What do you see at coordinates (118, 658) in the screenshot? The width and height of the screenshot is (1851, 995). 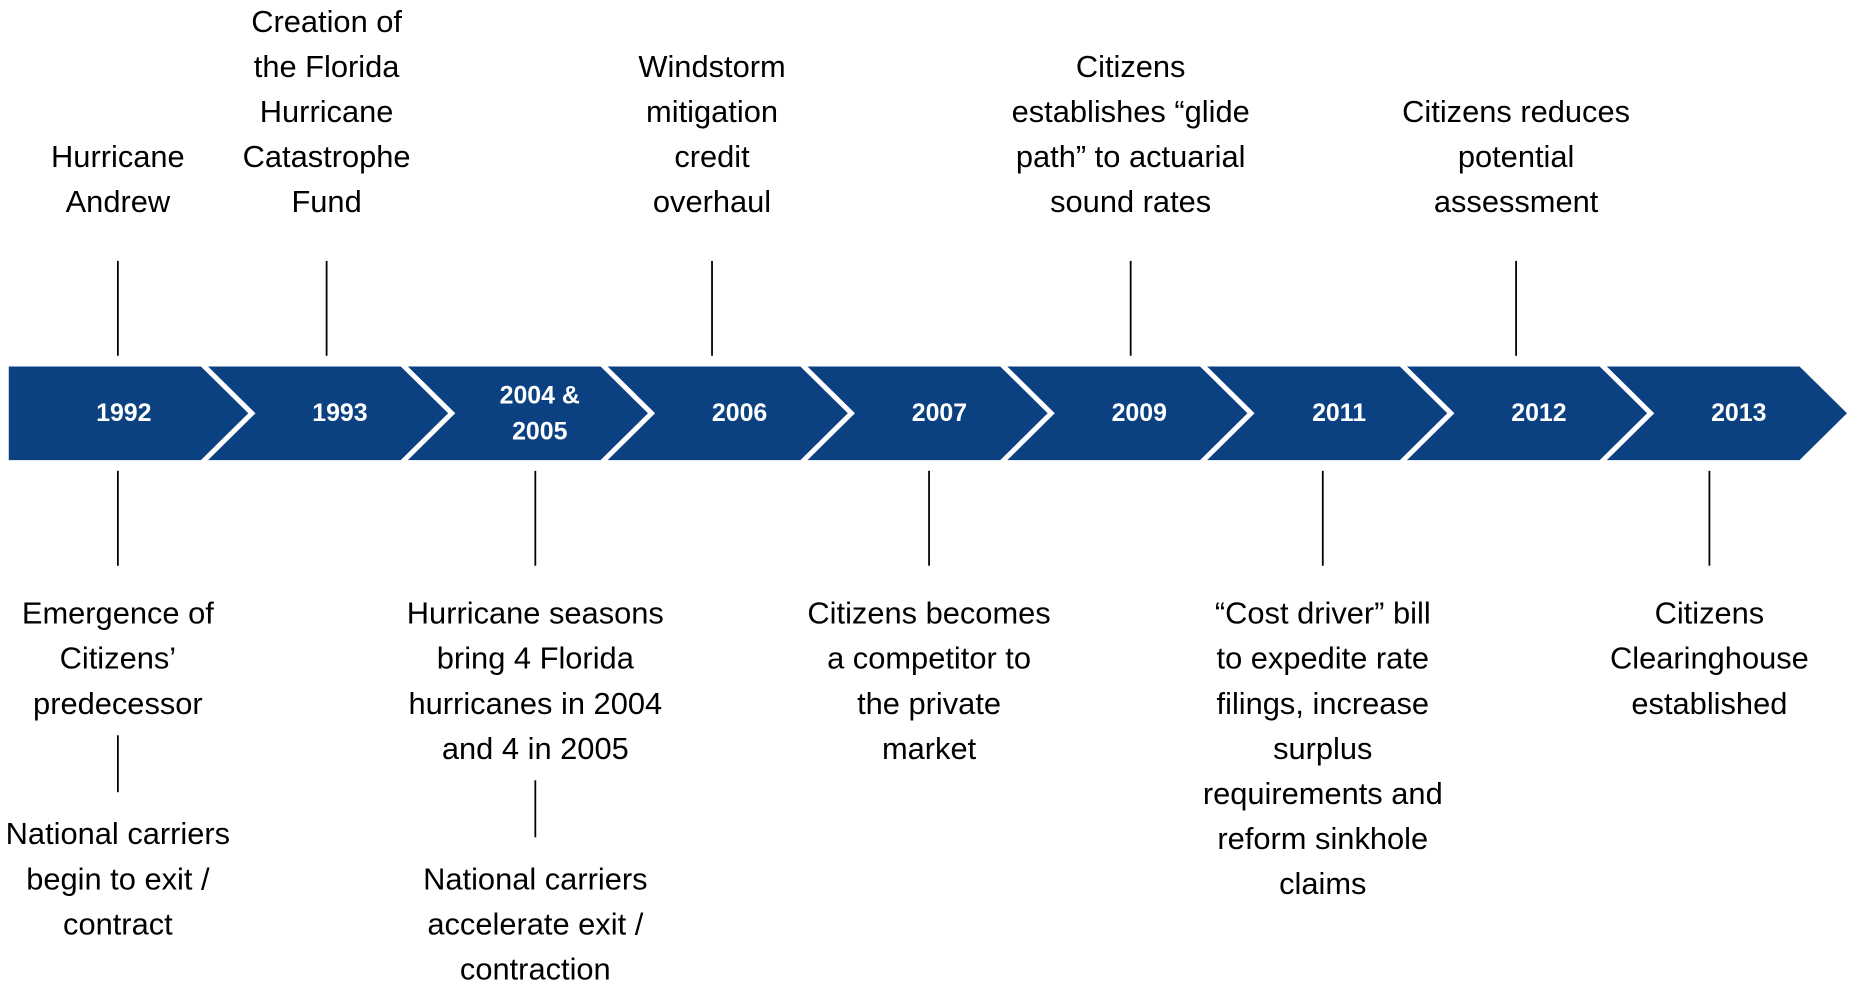 I see `event-text: Citizens’` at bounding box center [118, 658].